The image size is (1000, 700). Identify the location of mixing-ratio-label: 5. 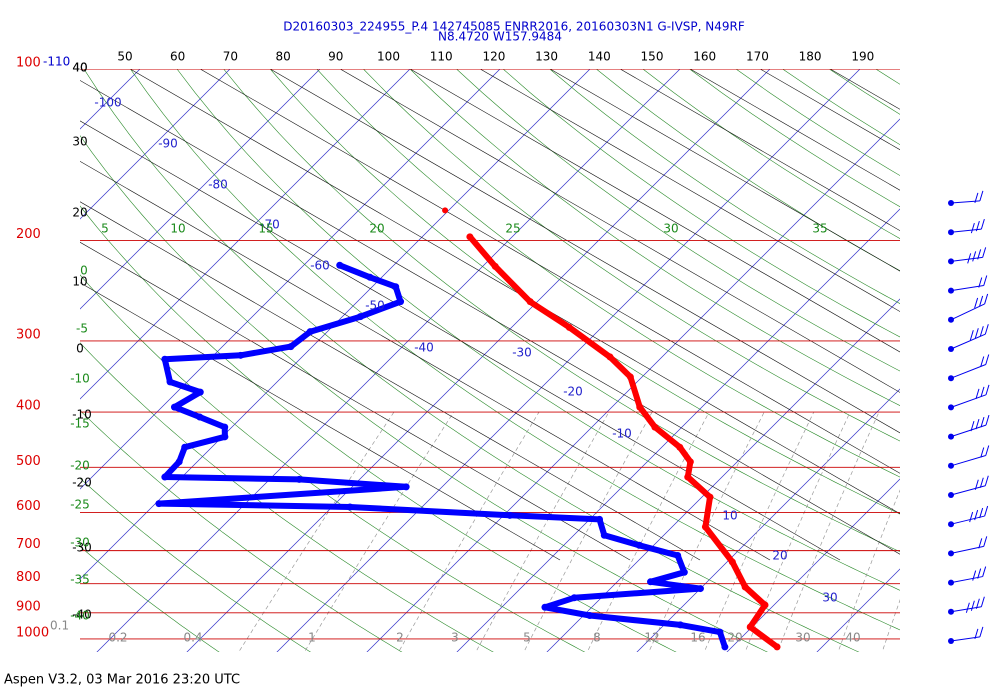
(527, 638).